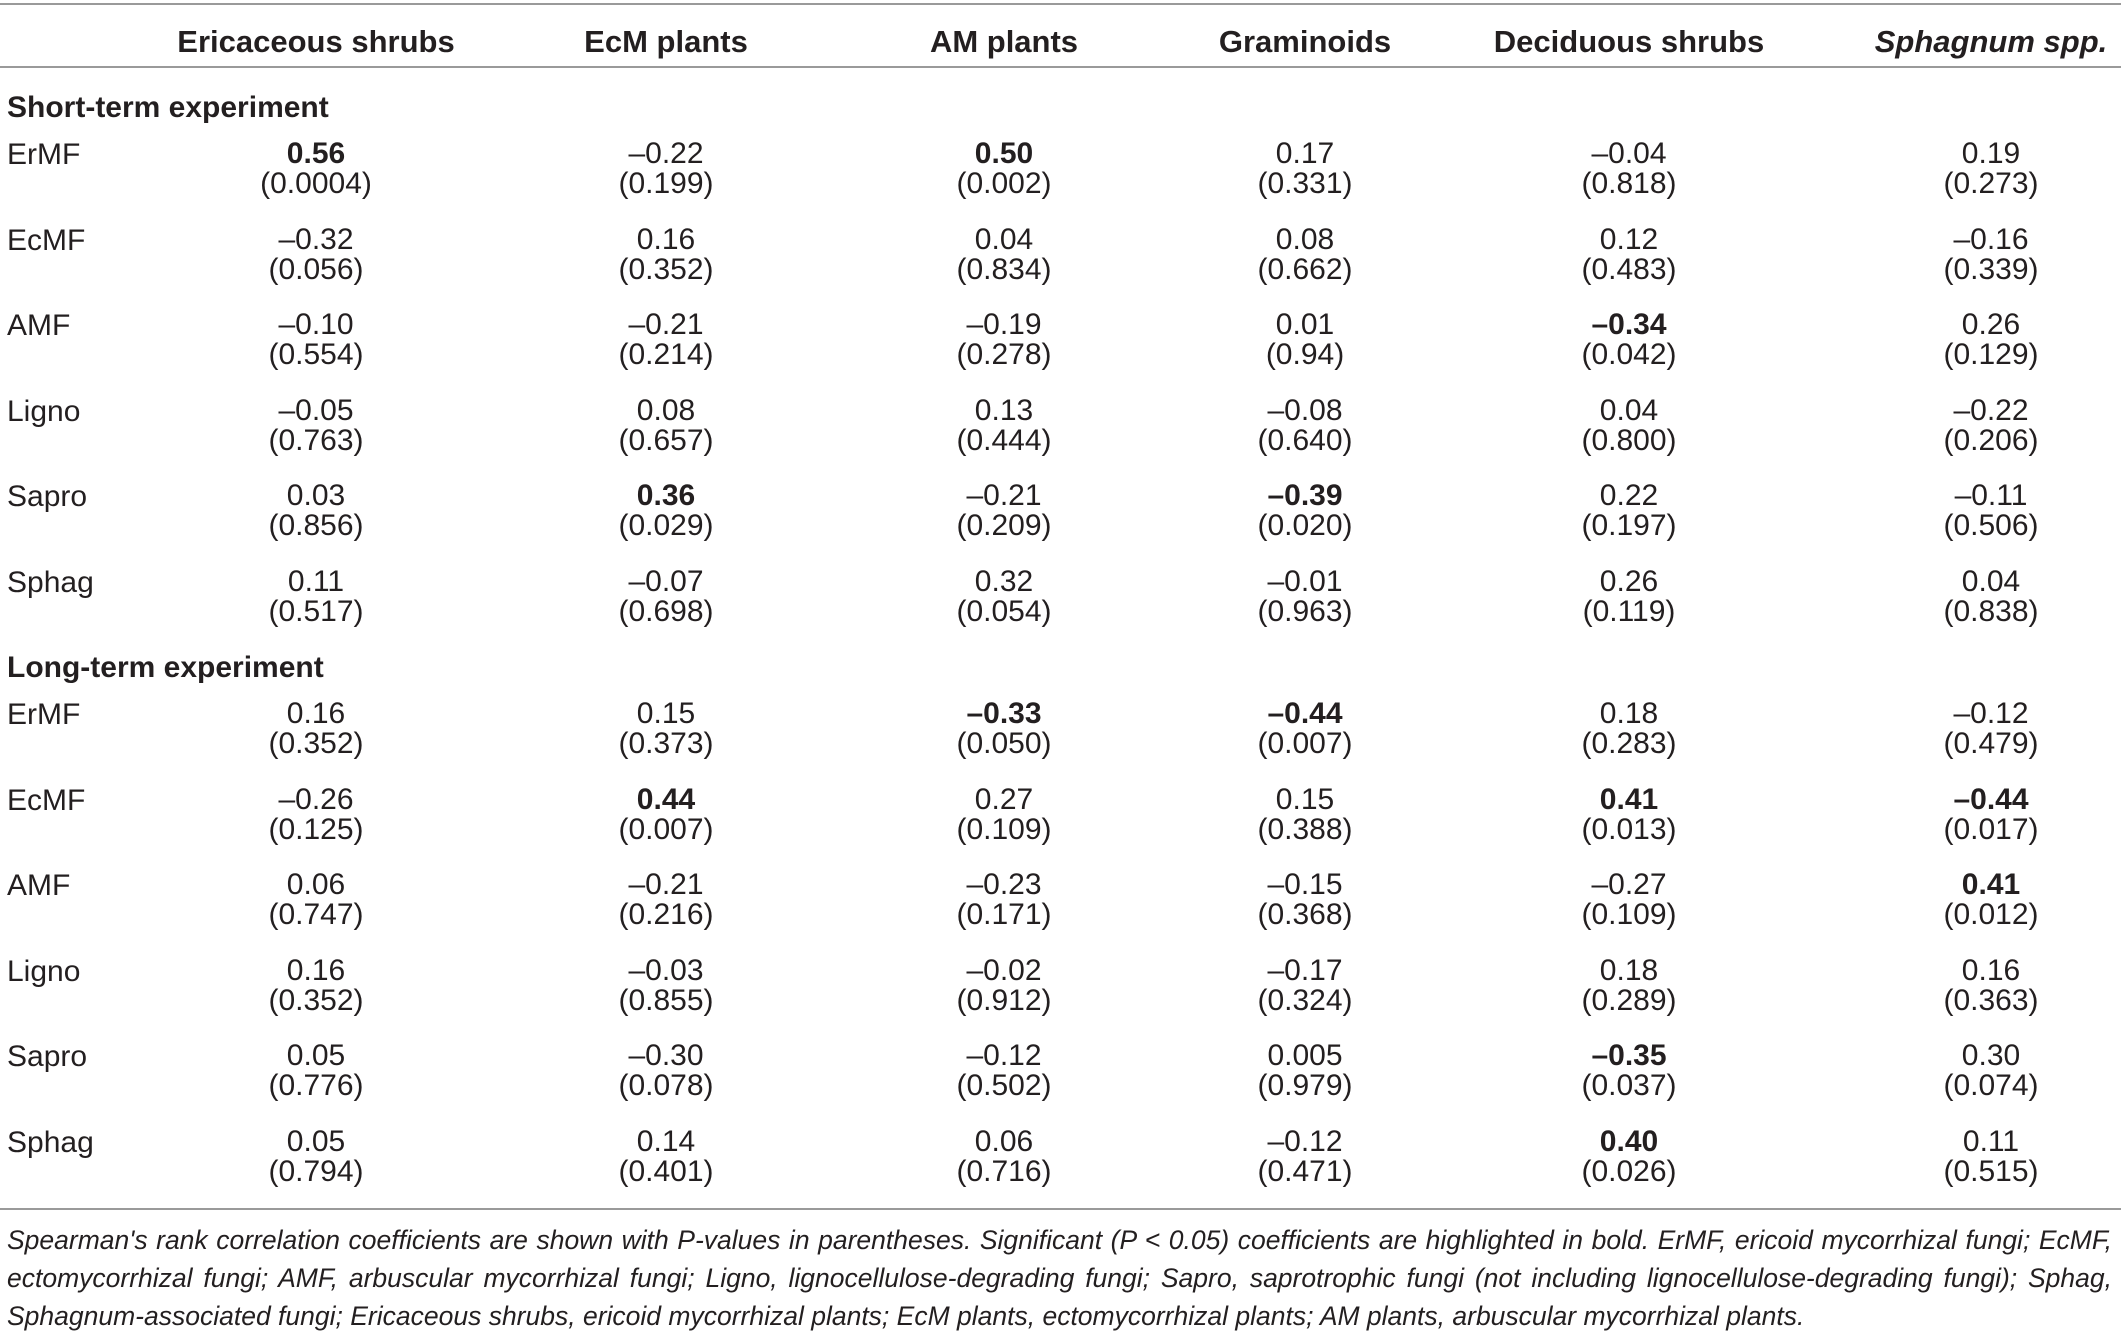  Describe the element at coordinates (1629, 183) in the screenshot. I see `p-value: (0.818)` at that location.